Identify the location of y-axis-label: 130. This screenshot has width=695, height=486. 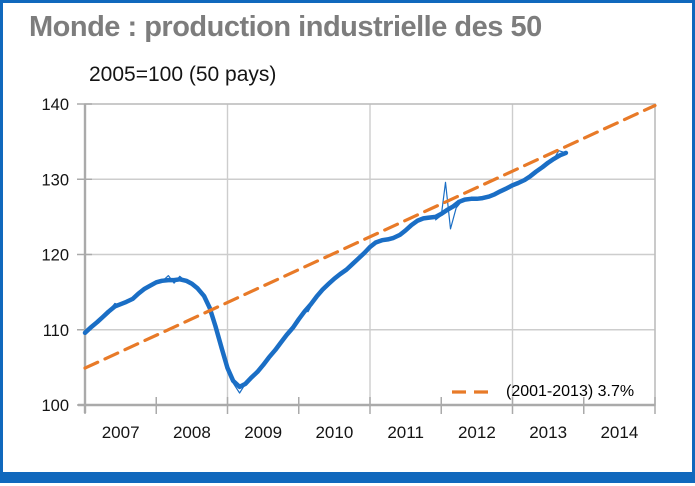
(55, 180).